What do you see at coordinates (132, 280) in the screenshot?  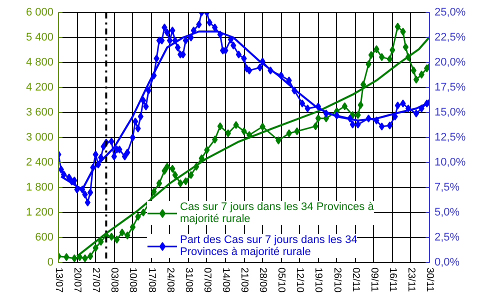 I see `x-tick-label: 10/08` at bounding box center [132, 280].